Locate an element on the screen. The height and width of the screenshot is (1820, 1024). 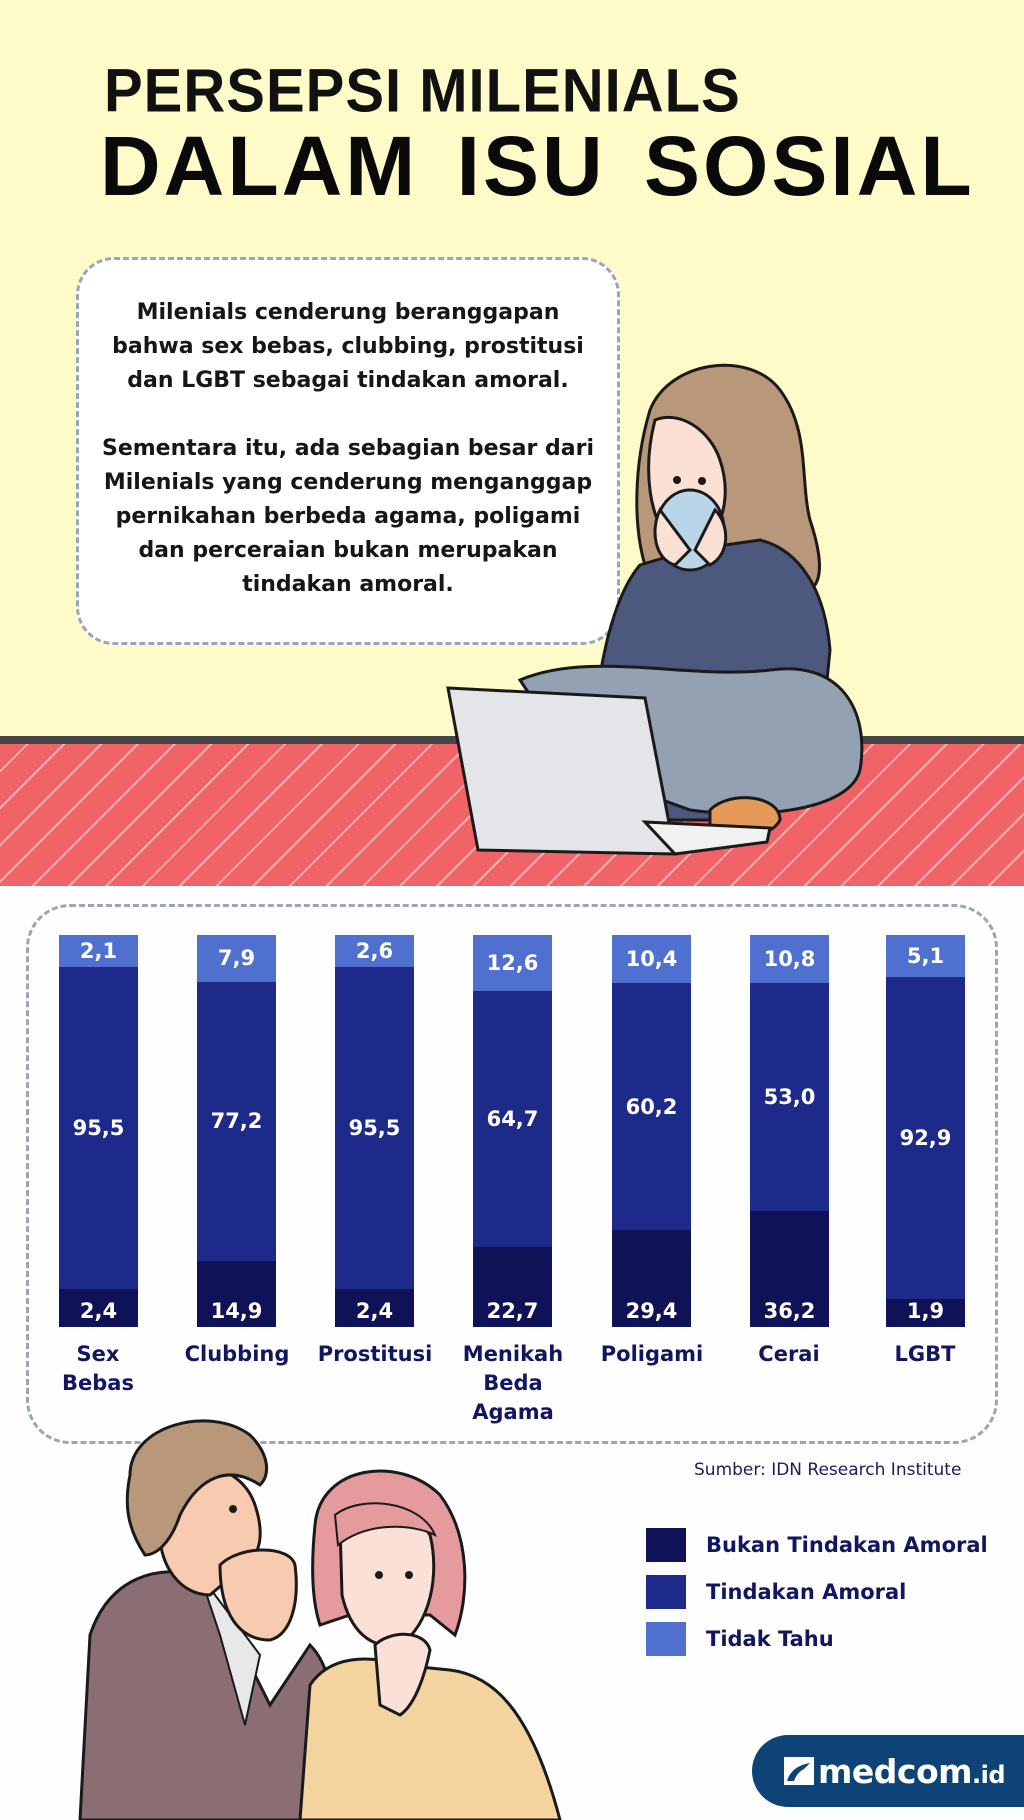
legend-item-tindakan-amoral: Tindakan Amoral is located at coordinates (817, 1592).